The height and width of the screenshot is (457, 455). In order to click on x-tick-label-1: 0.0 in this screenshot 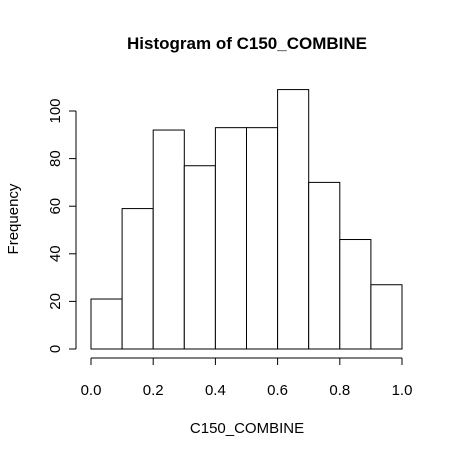, I will do `click(91, 390)`.